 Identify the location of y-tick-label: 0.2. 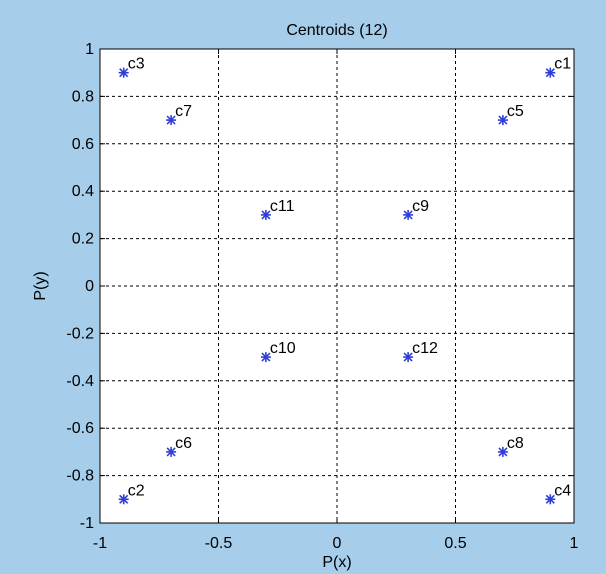
(83, 239).